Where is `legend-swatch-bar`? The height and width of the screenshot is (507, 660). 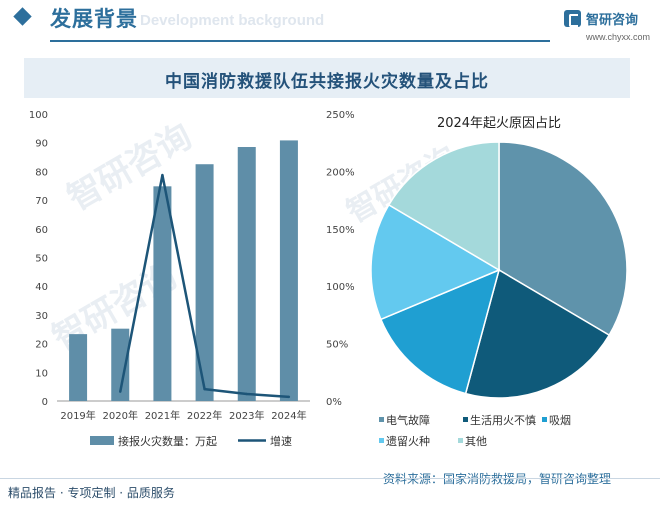
legend-swatch-bar is located at coordinates (102, 440).